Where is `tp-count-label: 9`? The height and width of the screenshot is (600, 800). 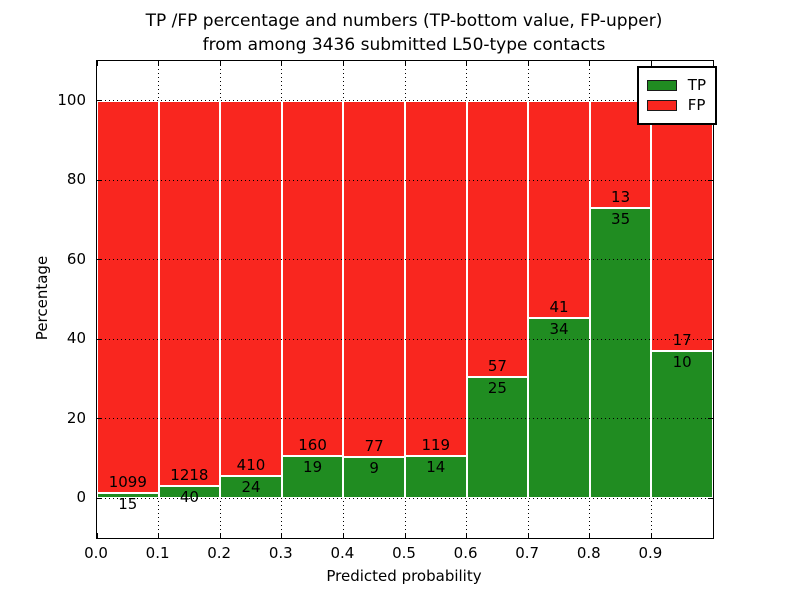 tp-count-label: 9 is located at coordinates (374, 467).